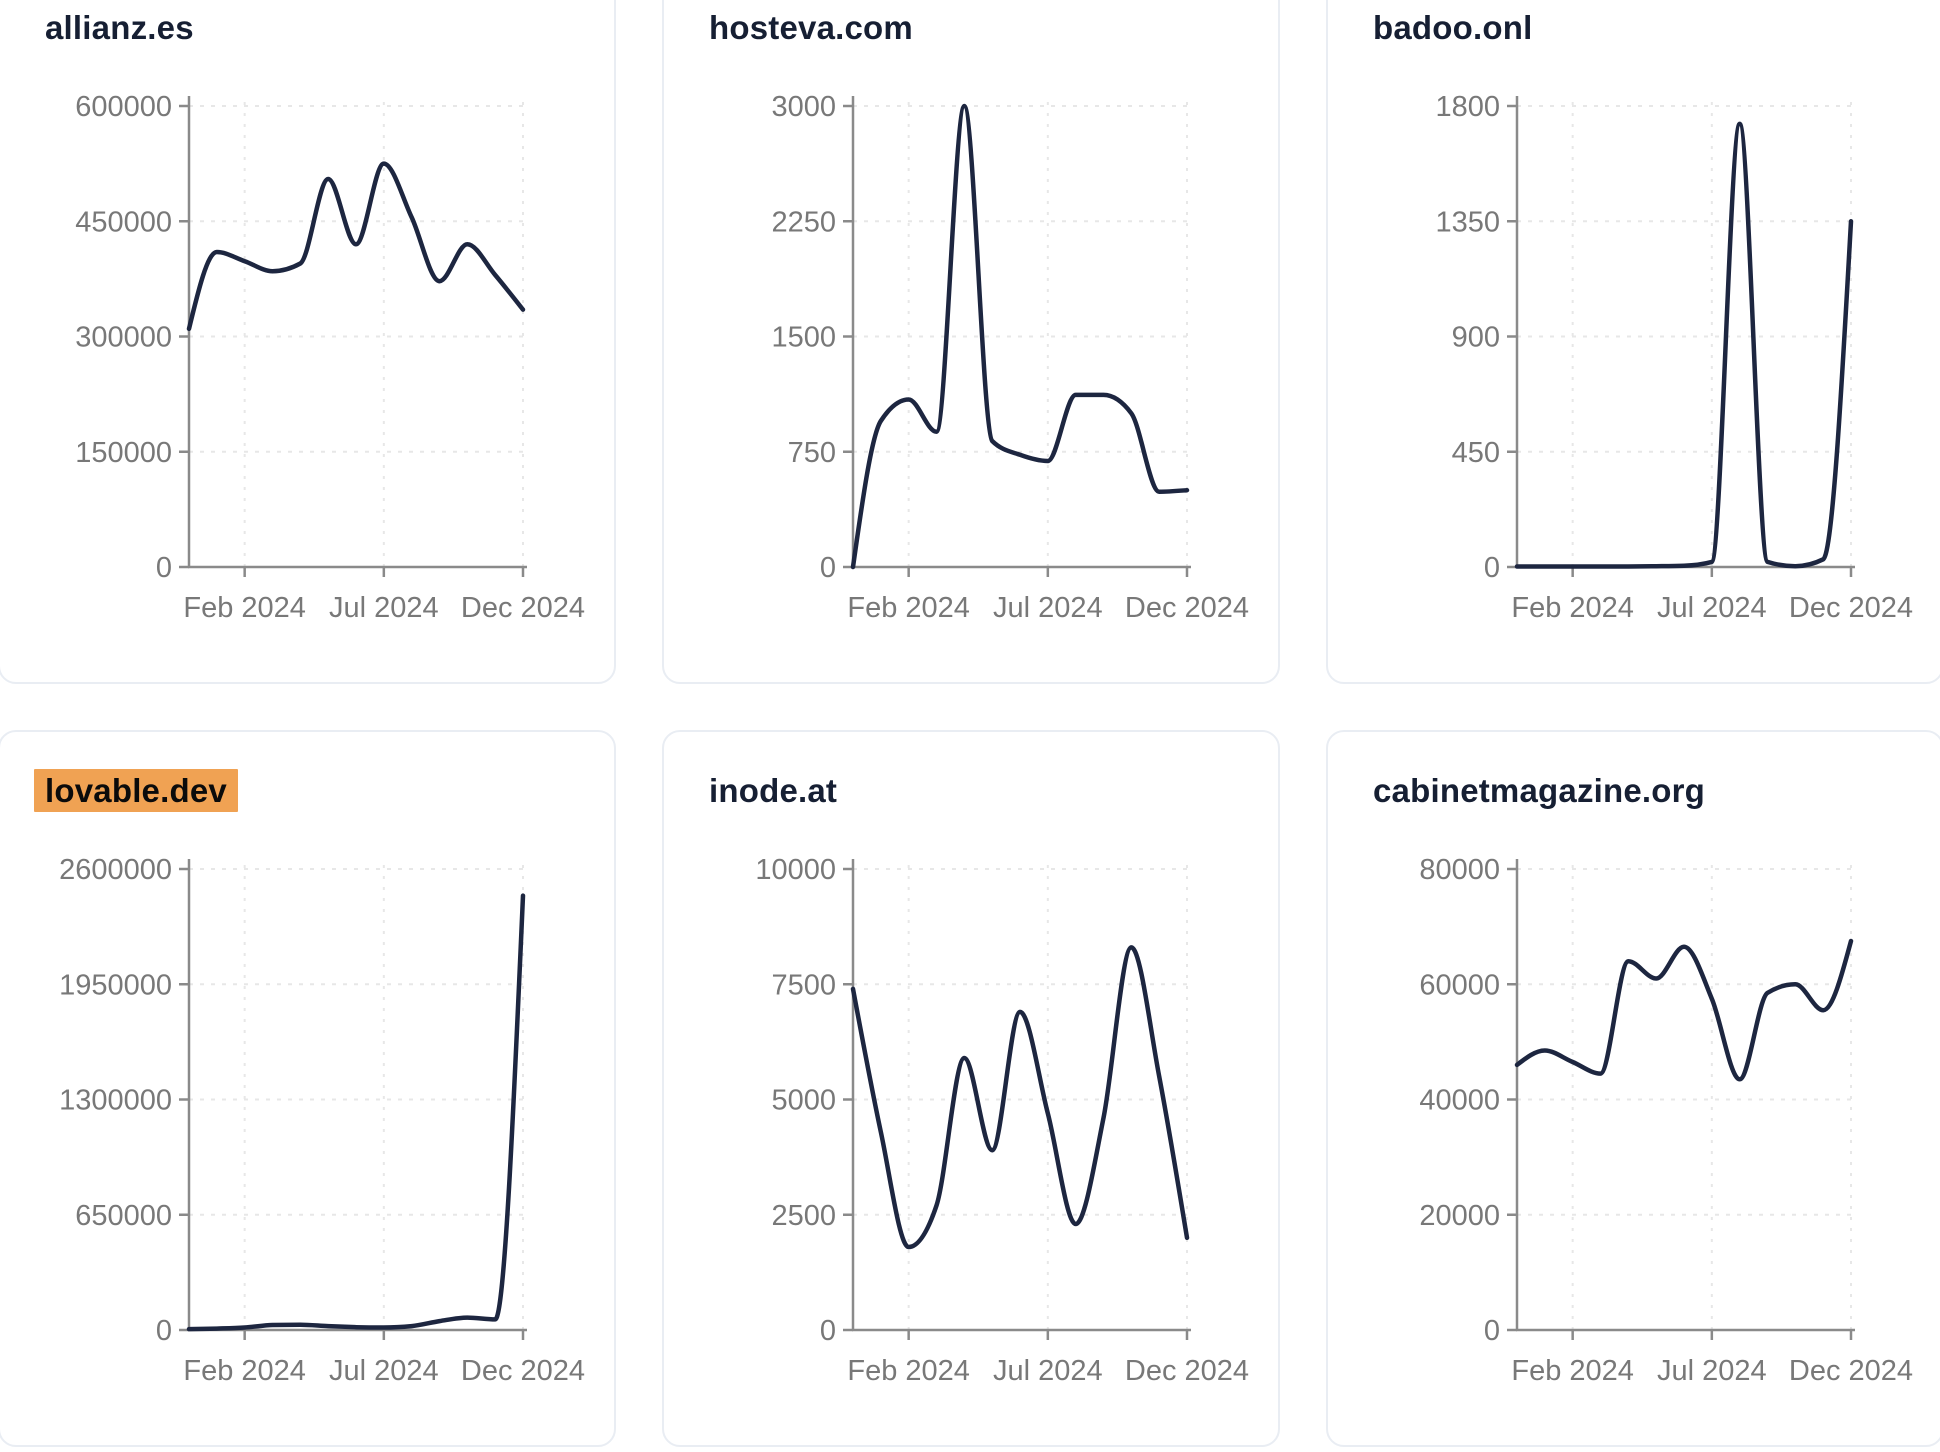  I want to click on line-chart: 0 450 900 1350 1800 Feb 2024 Jul 2024 Dec 2024, so click(1674, 357).